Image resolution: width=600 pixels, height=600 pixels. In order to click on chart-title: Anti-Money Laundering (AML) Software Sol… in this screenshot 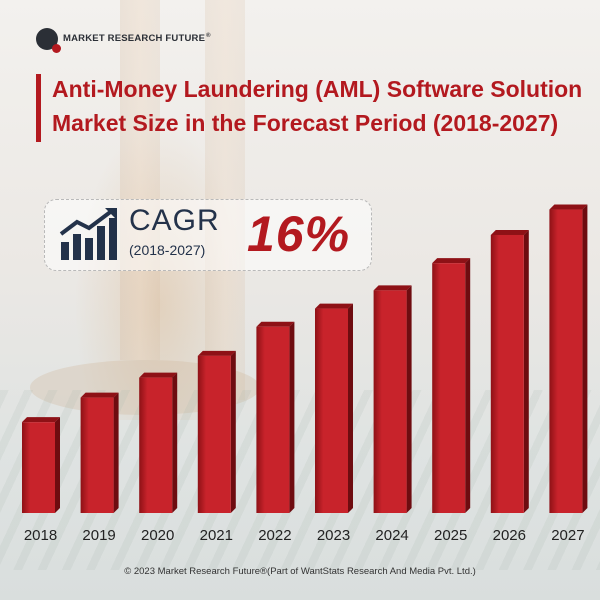, I will do `click(322, 106)`.